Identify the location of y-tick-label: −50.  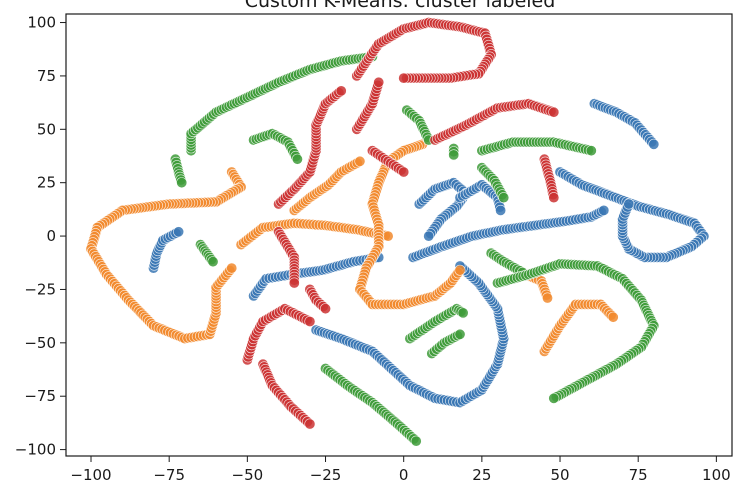
(40, 343).